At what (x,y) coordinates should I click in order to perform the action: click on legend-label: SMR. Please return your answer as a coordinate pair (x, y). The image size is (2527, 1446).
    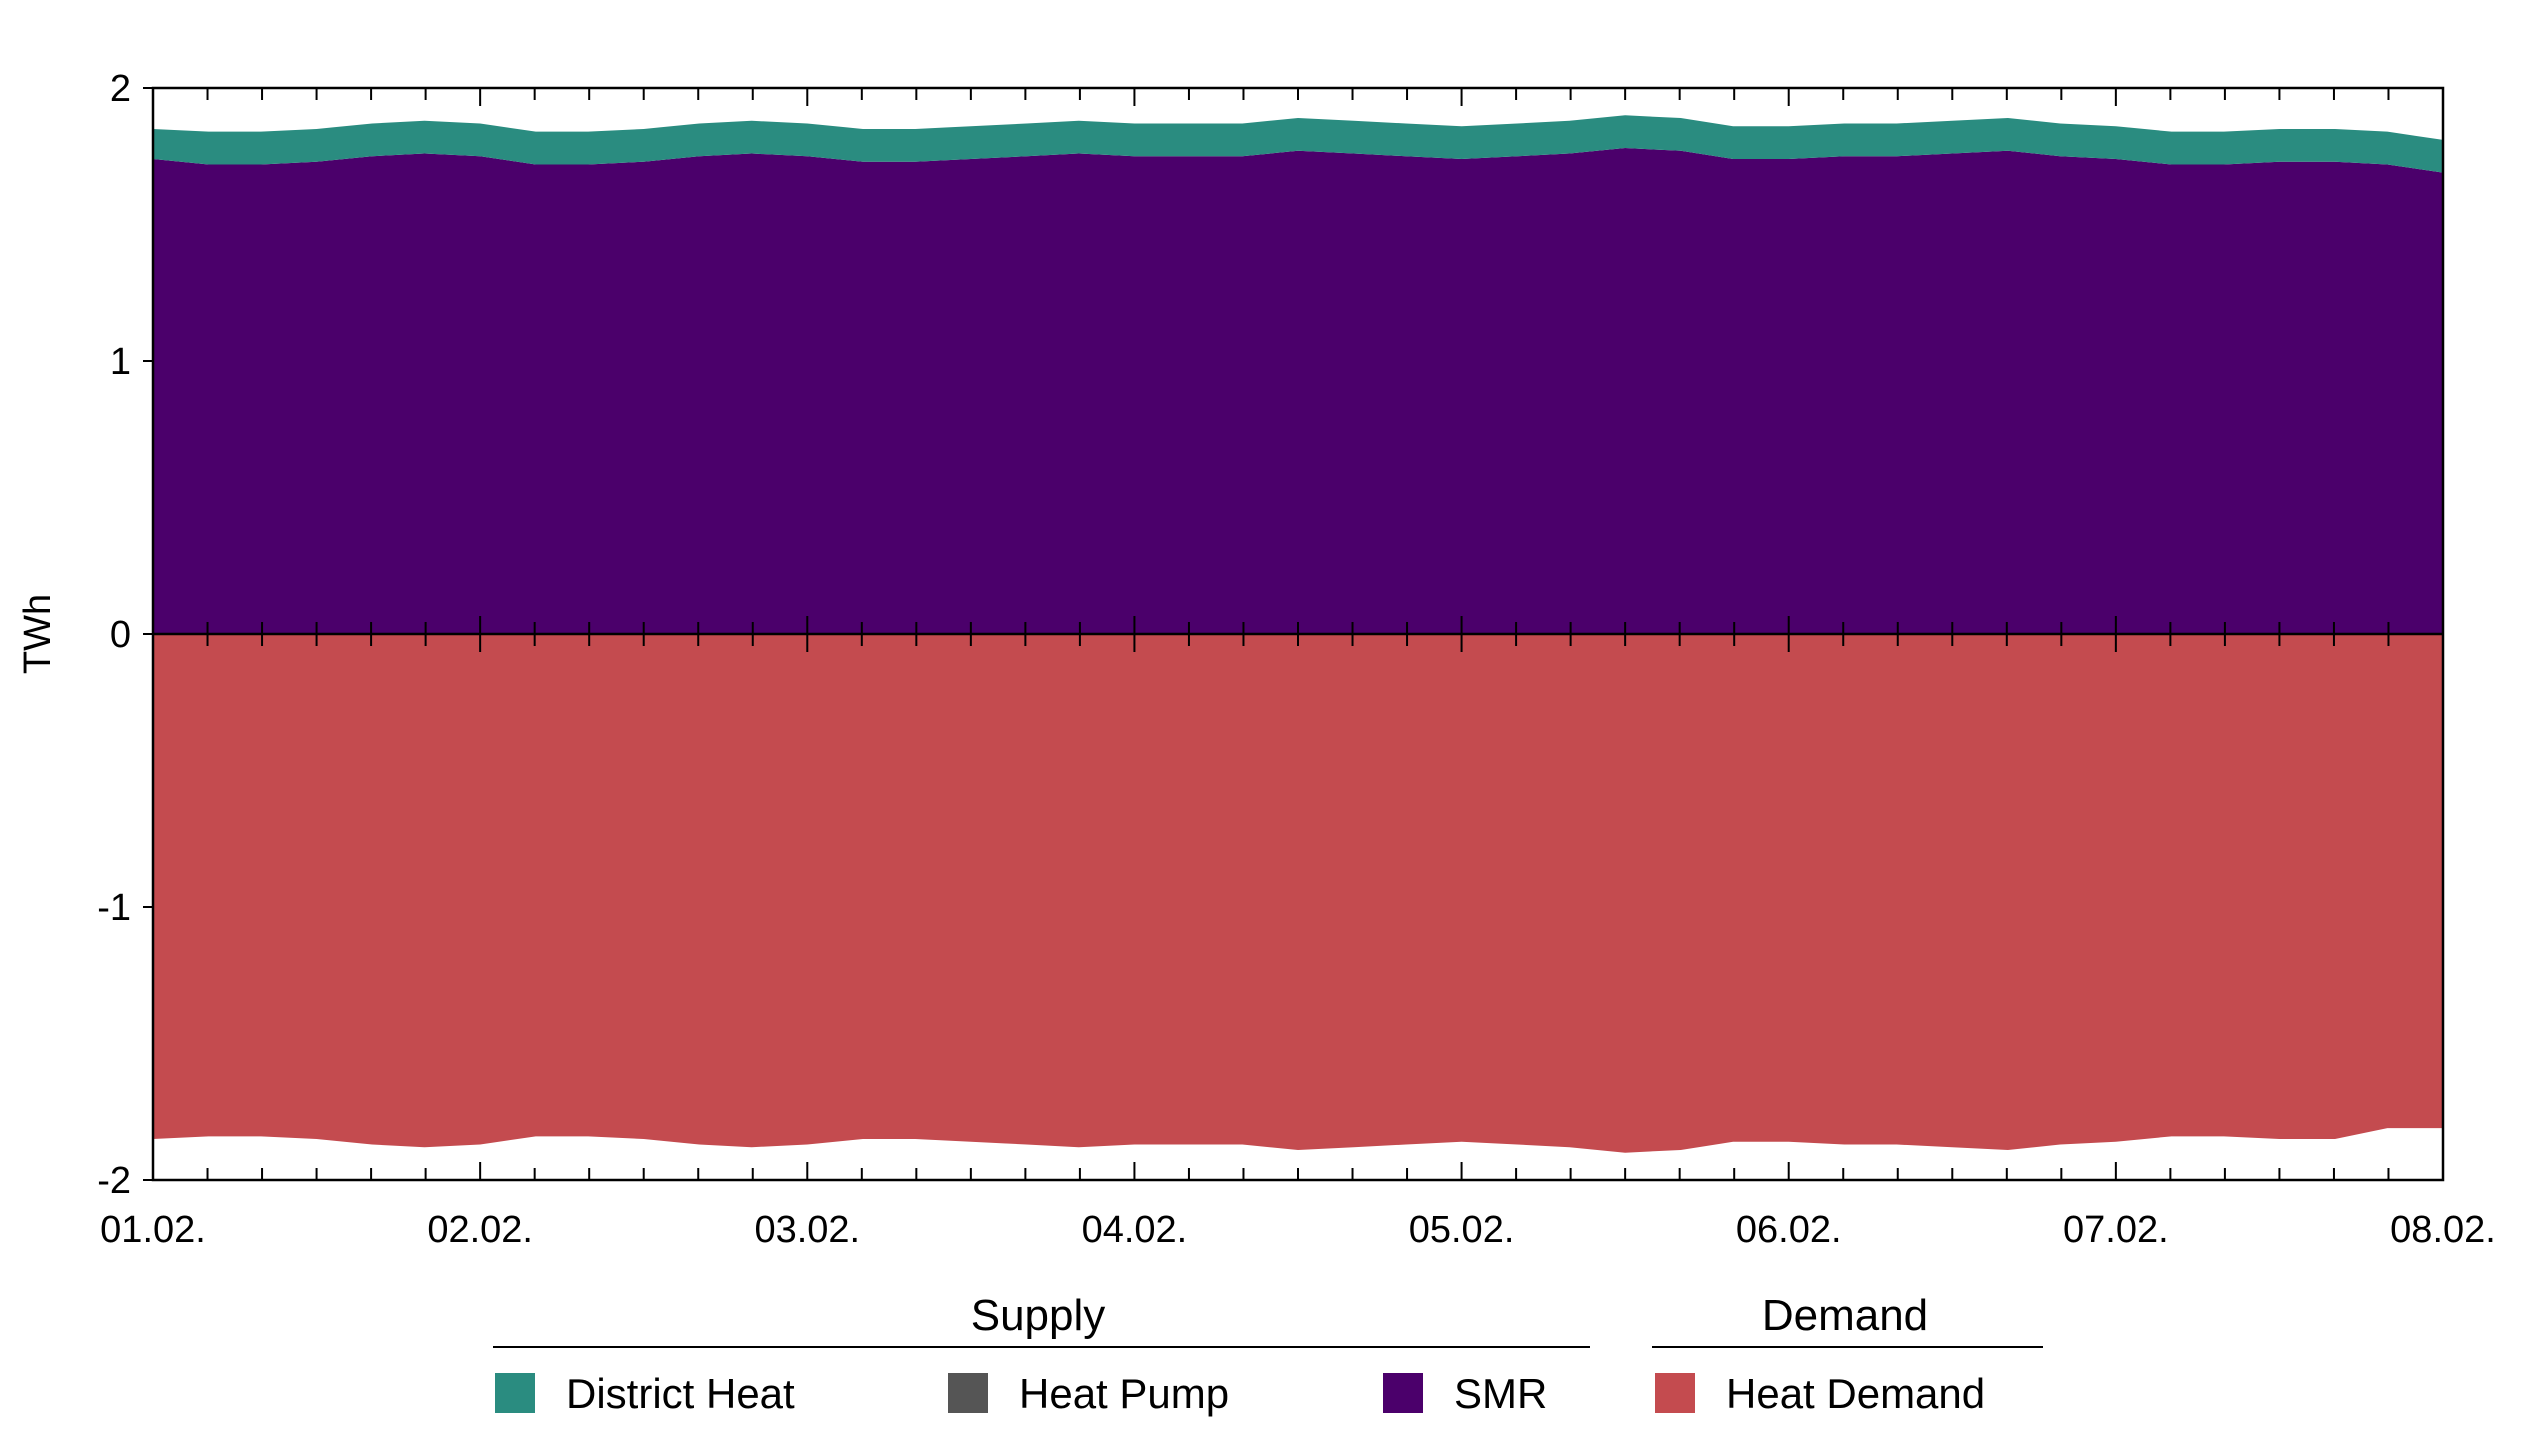
    Looking at the image, I should click on (1500, 1393).